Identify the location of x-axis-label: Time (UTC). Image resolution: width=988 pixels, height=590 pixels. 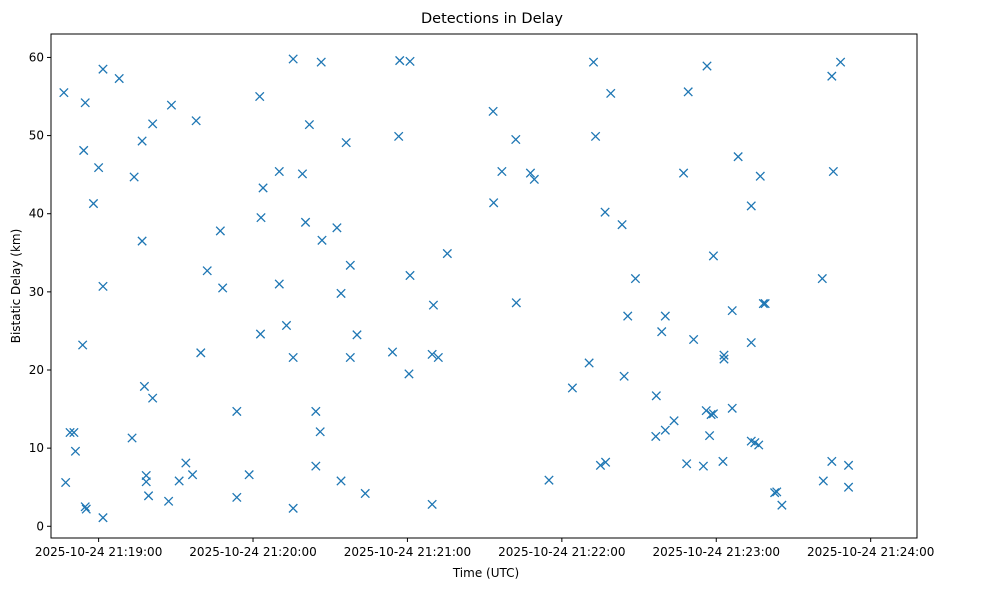
(485, 573).